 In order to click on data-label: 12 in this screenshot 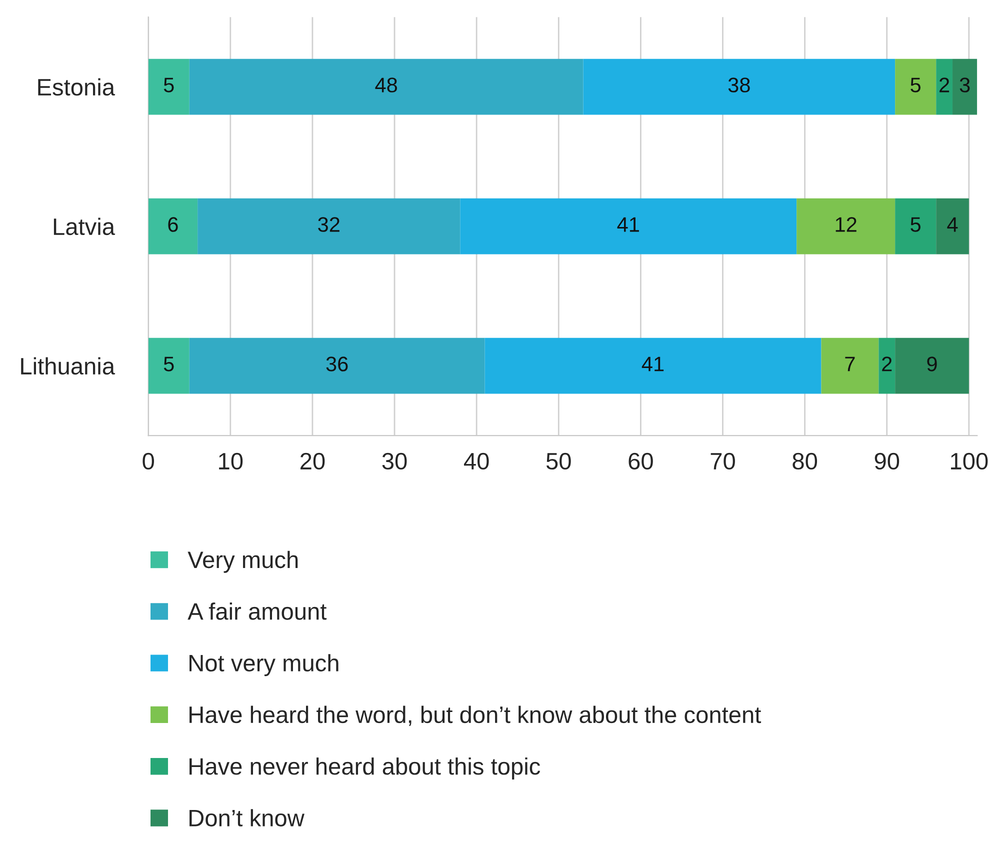, I will do `click(846, 224)`.